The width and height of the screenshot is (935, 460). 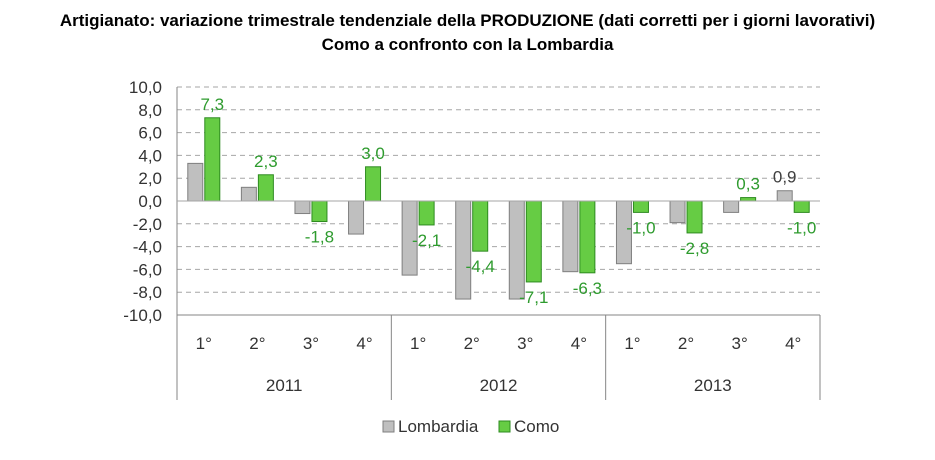 I want to click on chart-subtitle: Como a confronto con la Lombardia, so click(x=467, y=44).